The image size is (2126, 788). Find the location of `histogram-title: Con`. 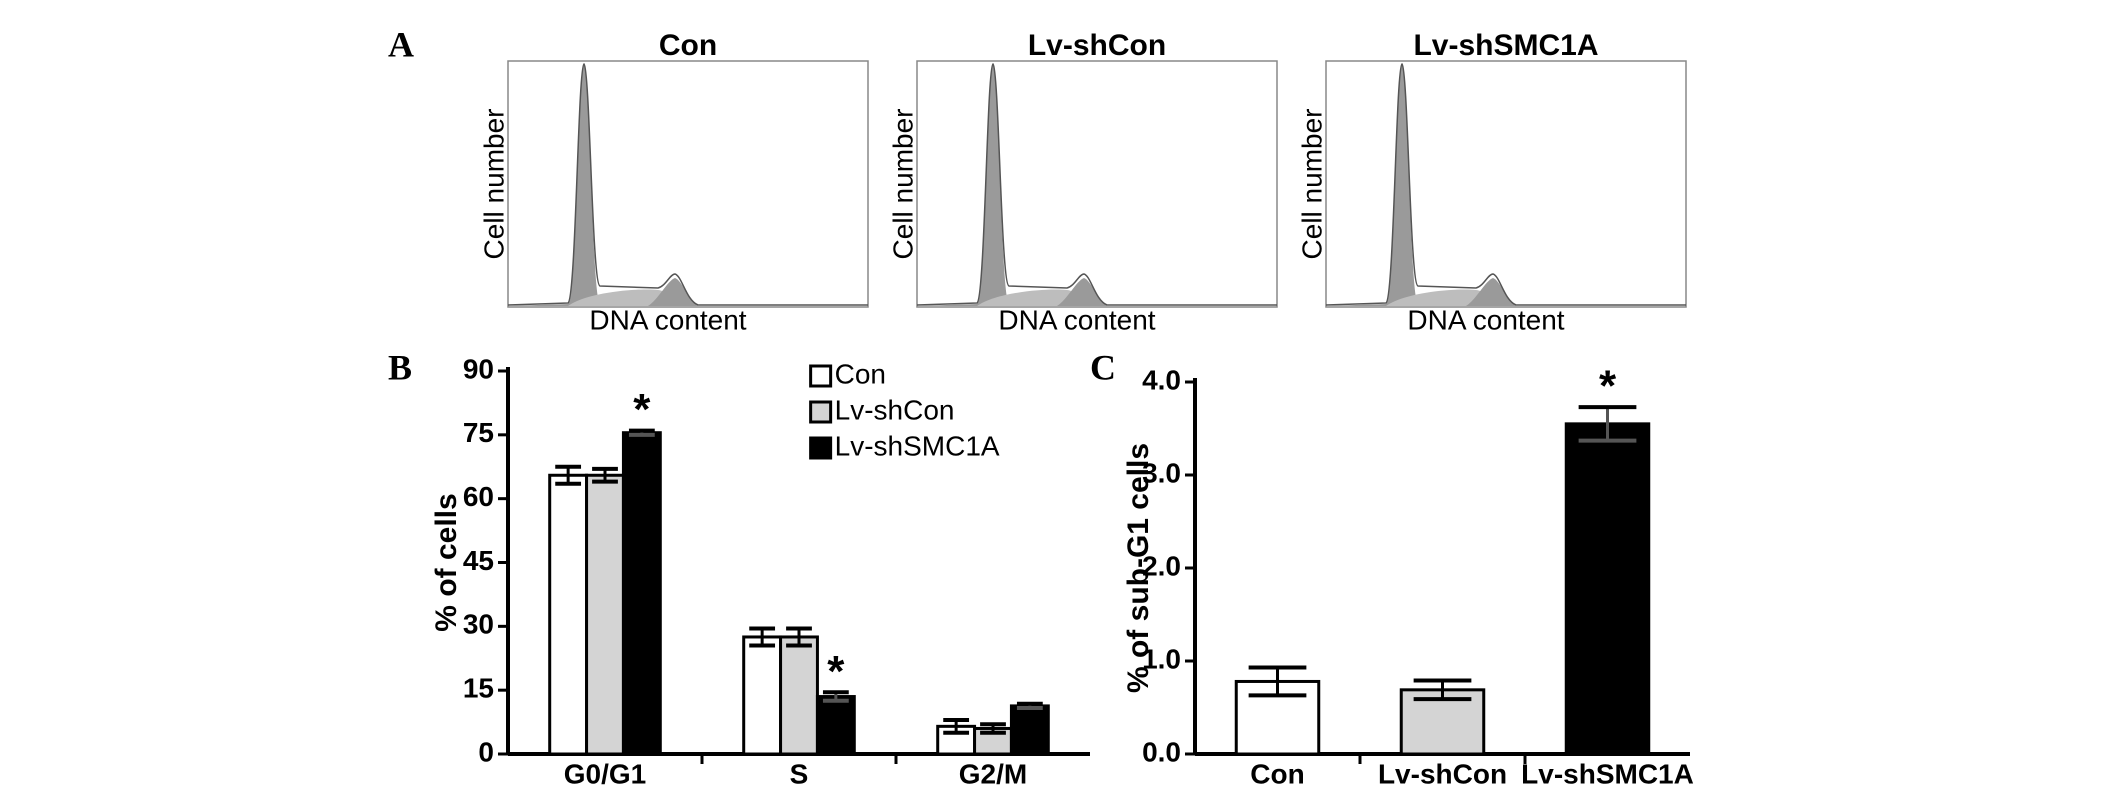

histogram-title: Con is located at coordinates (688, 45).